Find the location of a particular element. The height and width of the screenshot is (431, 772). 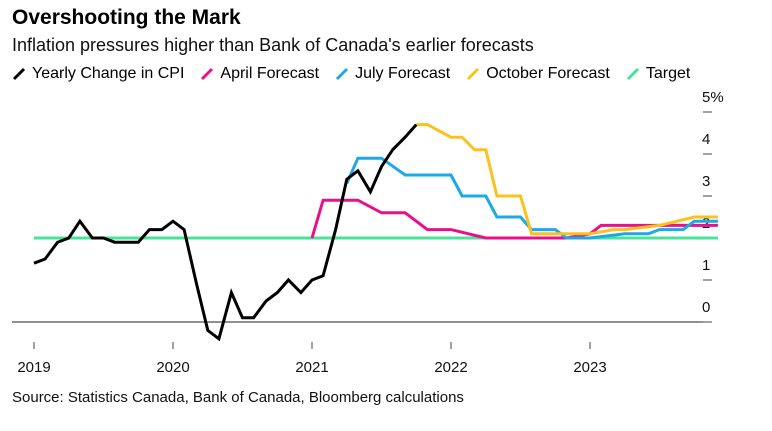

legend-item: October Forecast is located at coordinates (538, 74).